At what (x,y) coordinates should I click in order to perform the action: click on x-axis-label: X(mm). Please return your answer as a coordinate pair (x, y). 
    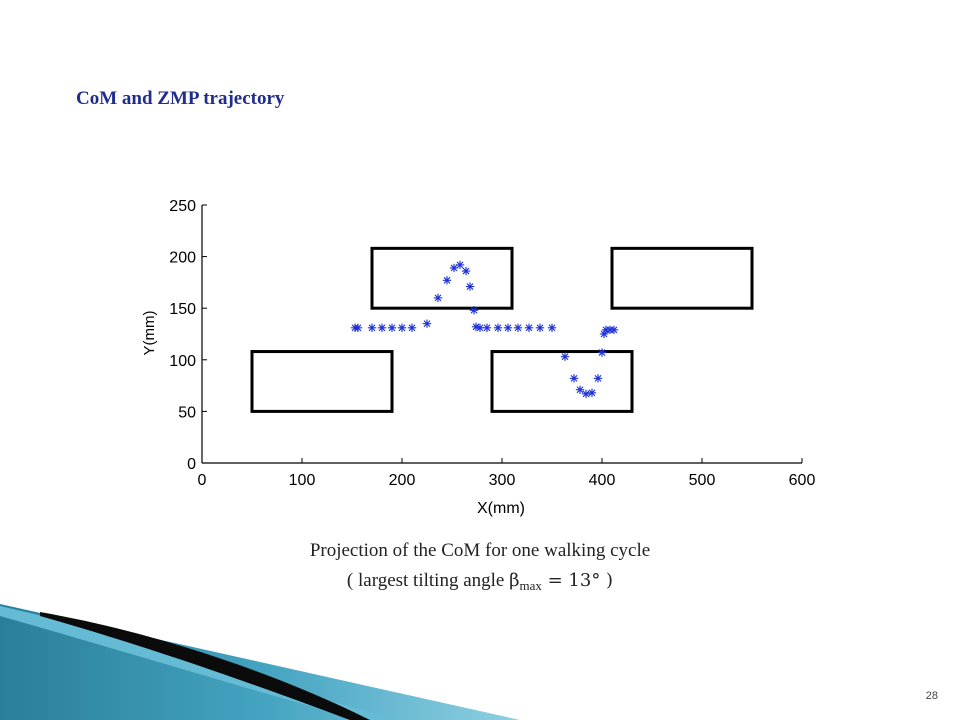
    Looking at the image, I should click on (501, 508).